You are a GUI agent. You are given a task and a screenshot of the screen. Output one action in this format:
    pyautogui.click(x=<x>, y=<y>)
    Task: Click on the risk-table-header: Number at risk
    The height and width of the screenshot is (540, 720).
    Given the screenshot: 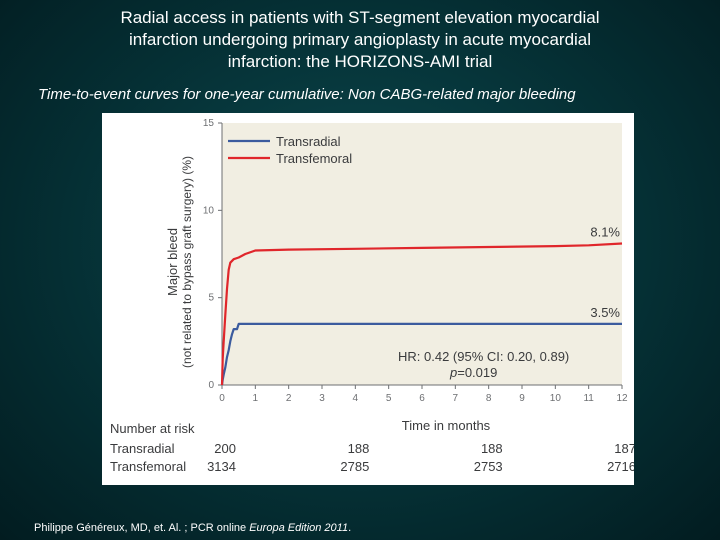 What is the action you would take?
    pyautogui.click(x=152, y=428)
    